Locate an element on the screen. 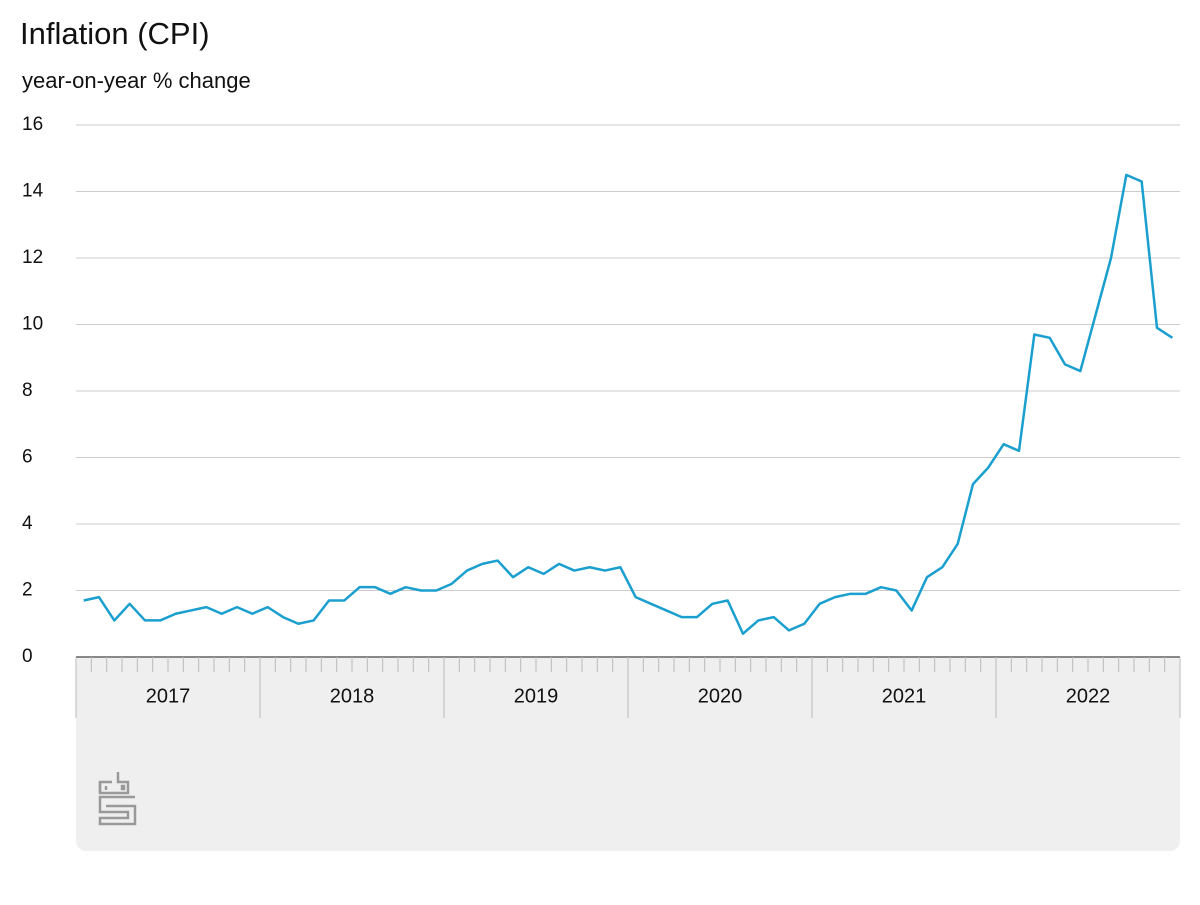  y-tick-label: 12 is located at coordinates (32, 257).